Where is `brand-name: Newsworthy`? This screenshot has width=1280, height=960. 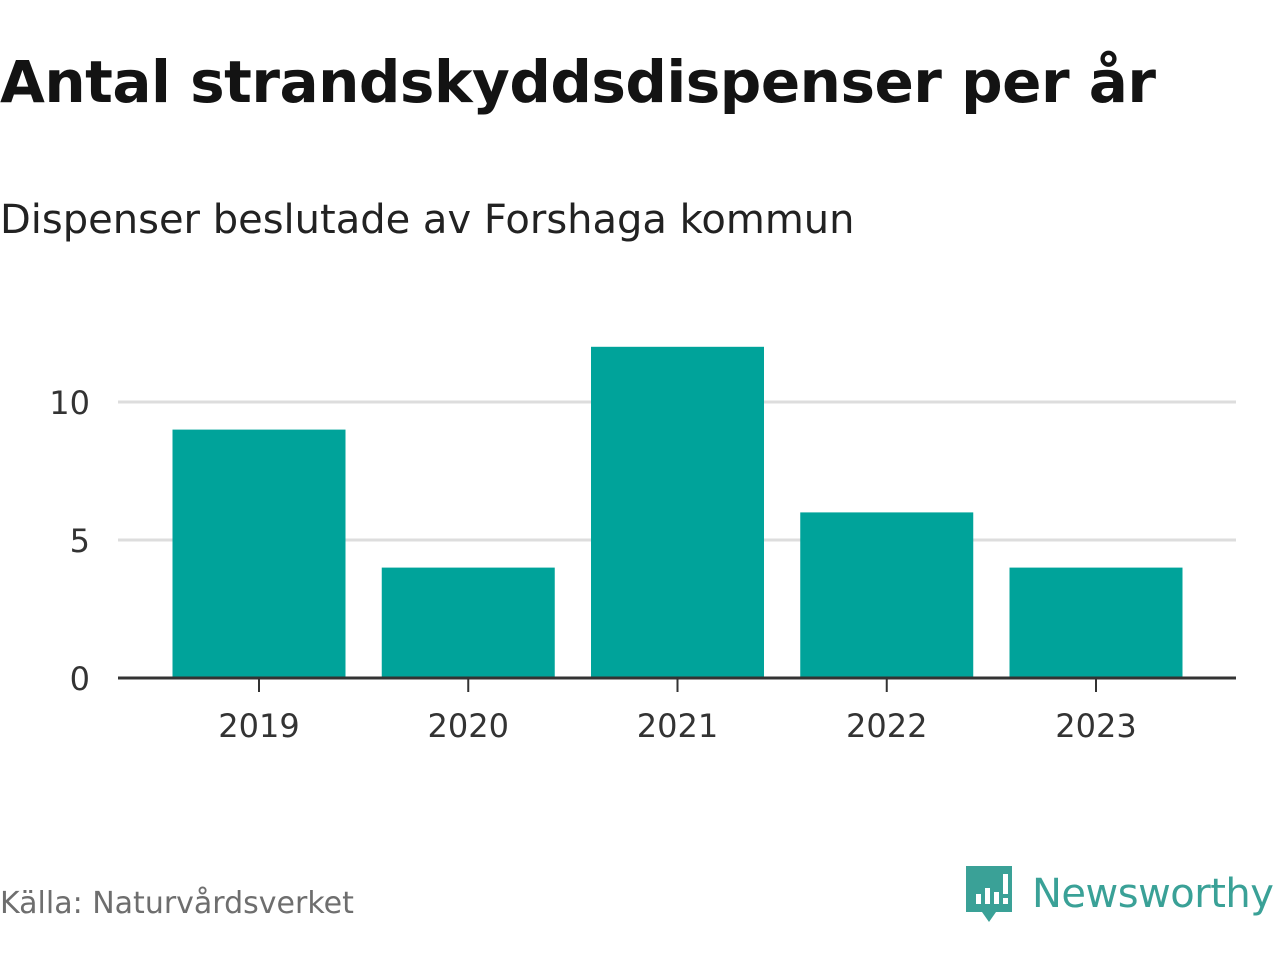
brand-name: Newsworthy is located at coordinates (1153, 894).